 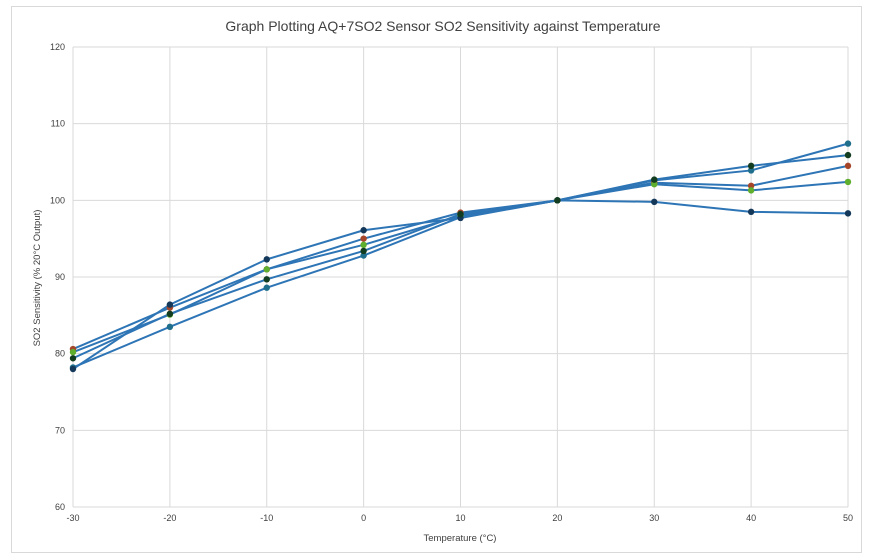 I want to click on x-tick-label: 40, so click(x=751, y=518).